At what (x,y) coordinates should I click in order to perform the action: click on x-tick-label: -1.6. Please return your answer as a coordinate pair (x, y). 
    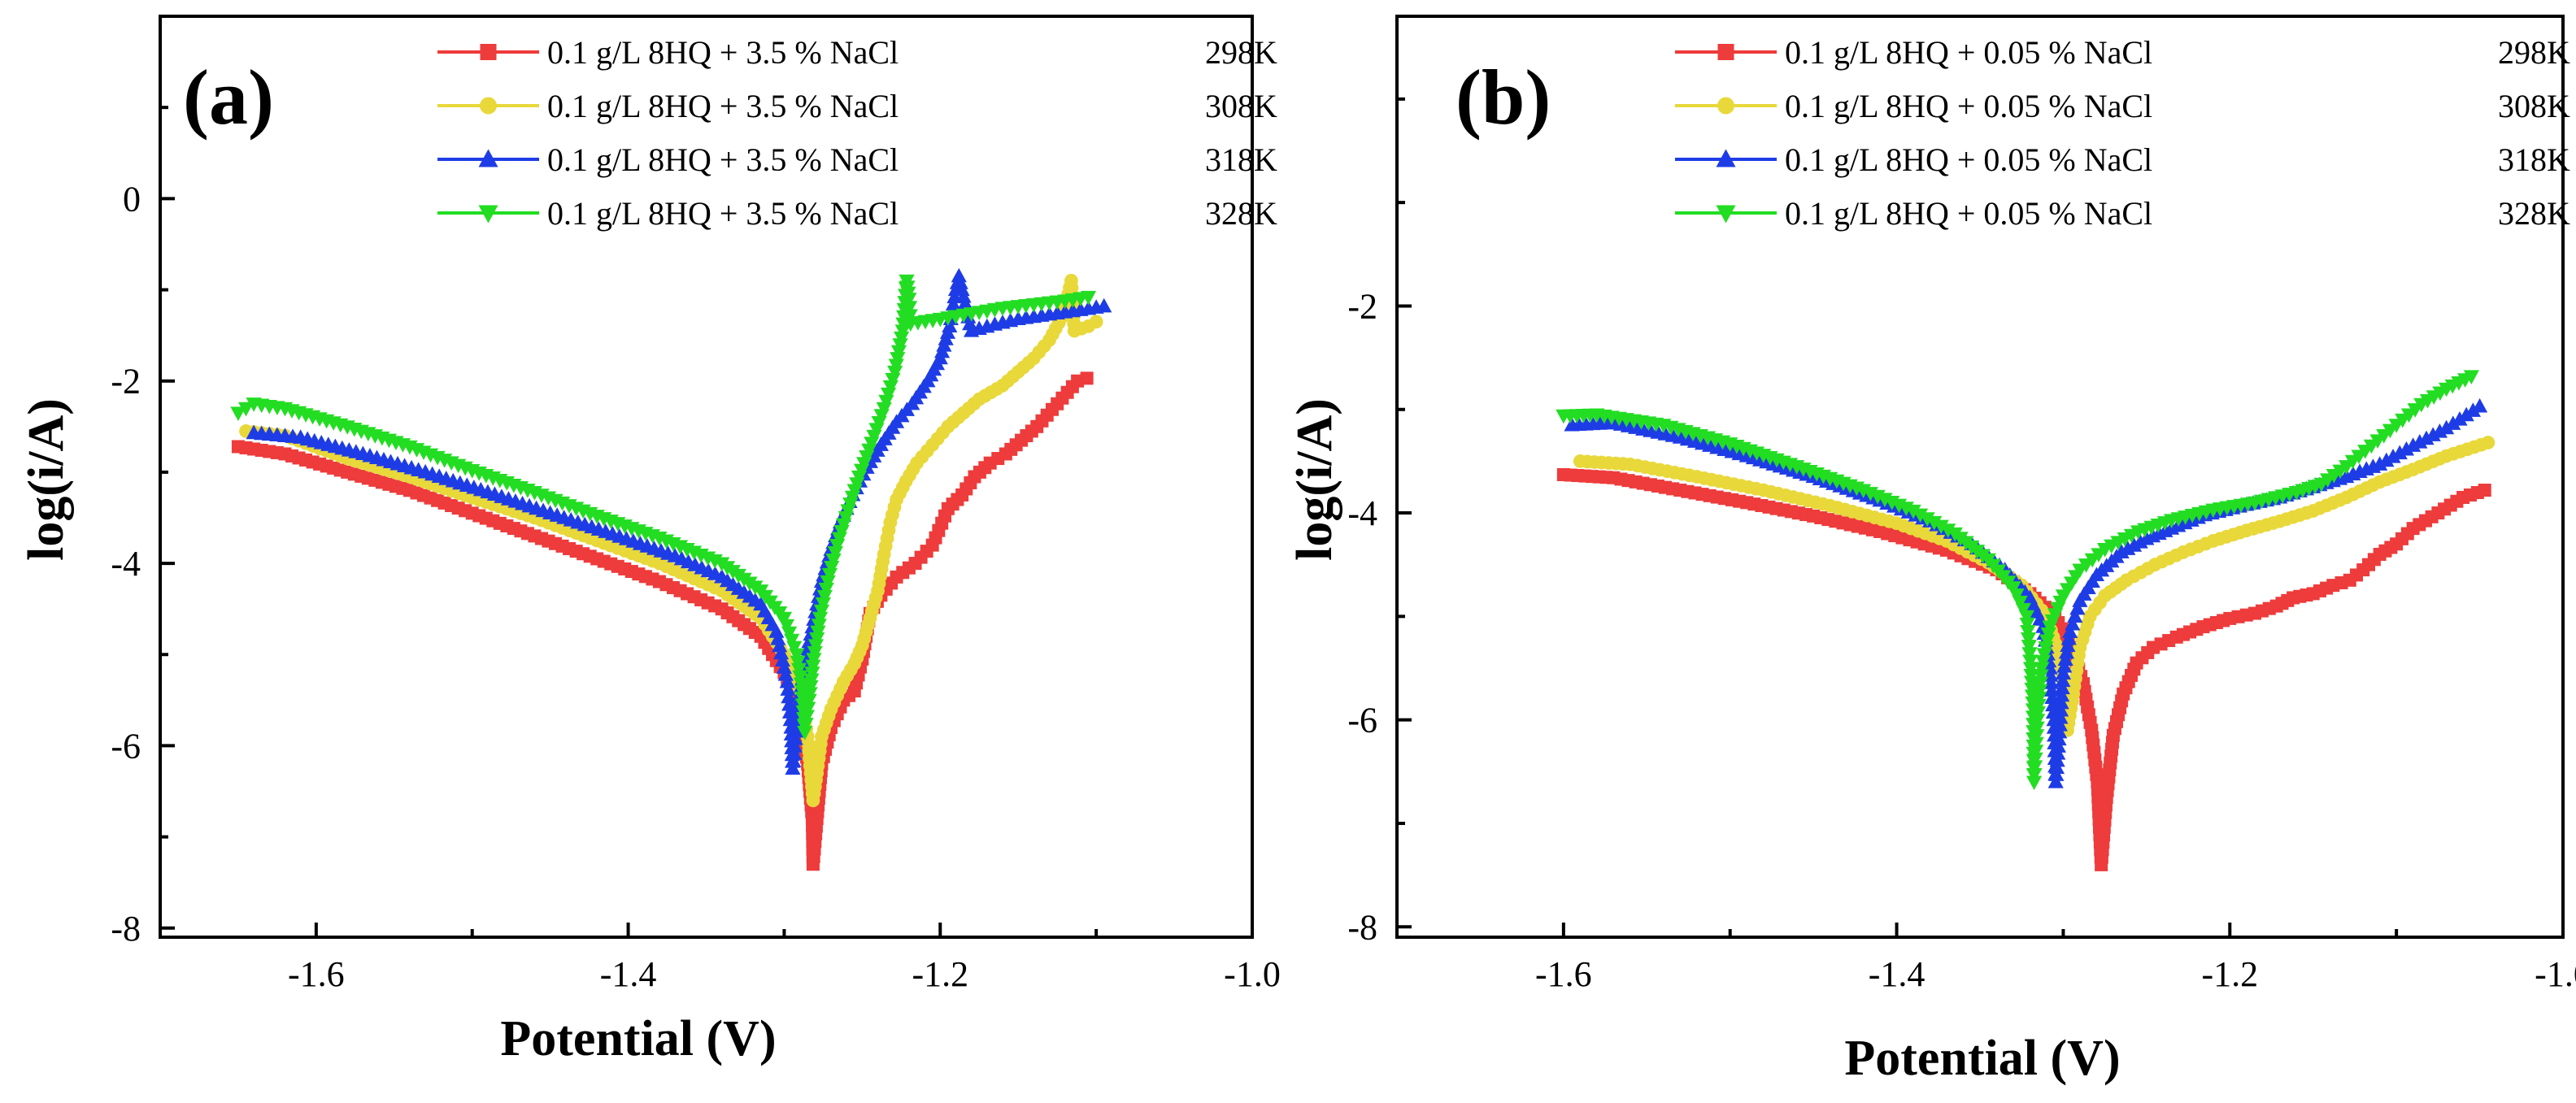
    Looking at the image, I should click on (1563, 974).